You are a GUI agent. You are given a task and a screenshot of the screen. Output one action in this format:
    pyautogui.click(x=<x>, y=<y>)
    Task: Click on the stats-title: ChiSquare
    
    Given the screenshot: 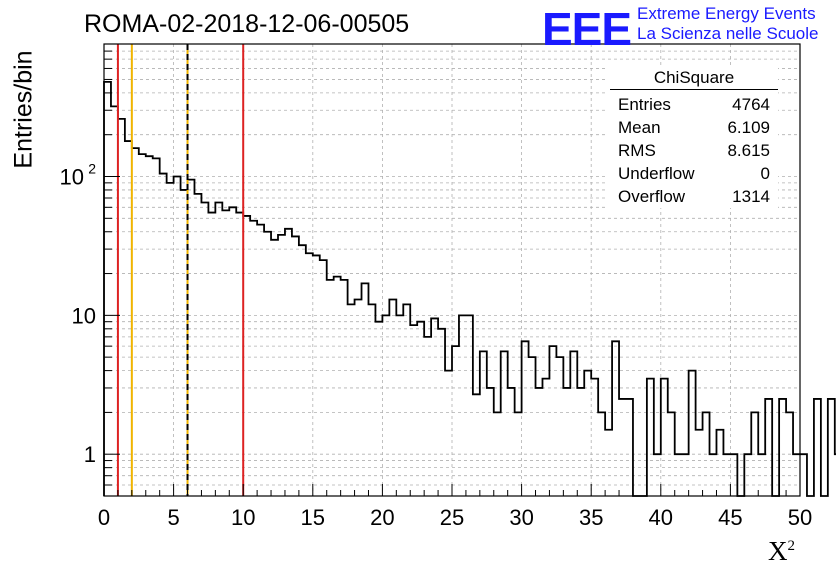 What is the action you would take?
    pyautogui.click(x=694, y=78)
    